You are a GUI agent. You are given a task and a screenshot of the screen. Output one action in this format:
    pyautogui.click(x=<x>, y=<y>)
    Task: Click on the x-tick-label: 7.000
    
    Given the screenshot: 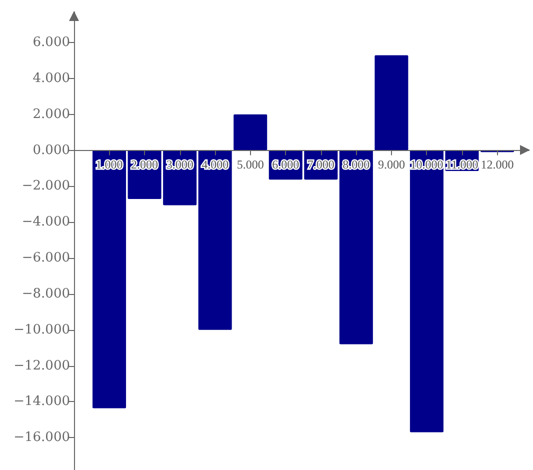 What is the action you would take?
    pyautogui.click(x=320, y=164)
    